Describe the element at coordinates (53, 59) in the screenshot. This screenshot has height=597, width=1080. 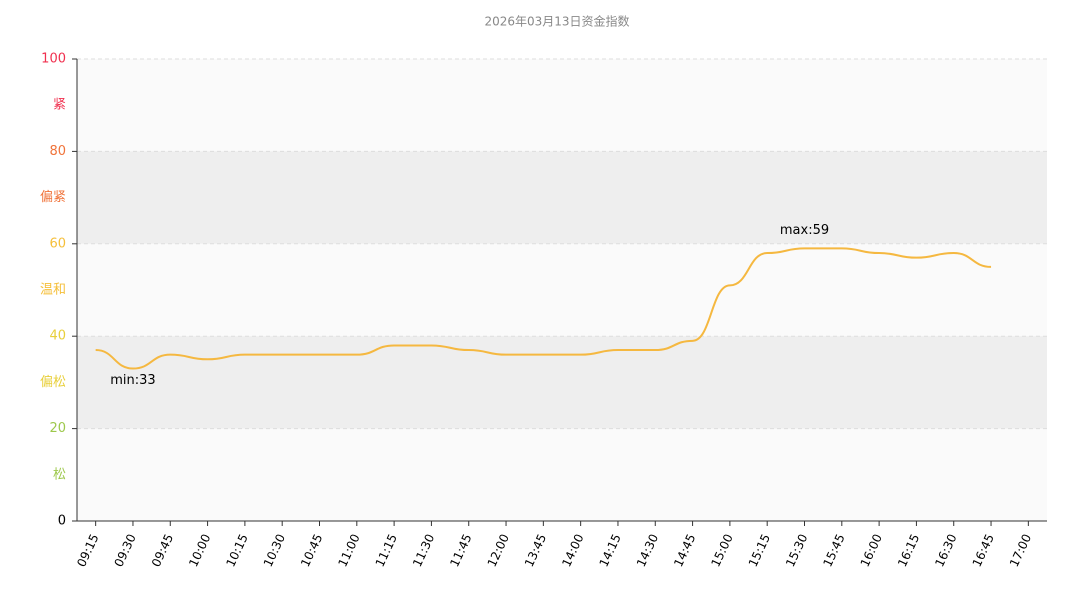
I see `y-tick-label: 100` at that location.